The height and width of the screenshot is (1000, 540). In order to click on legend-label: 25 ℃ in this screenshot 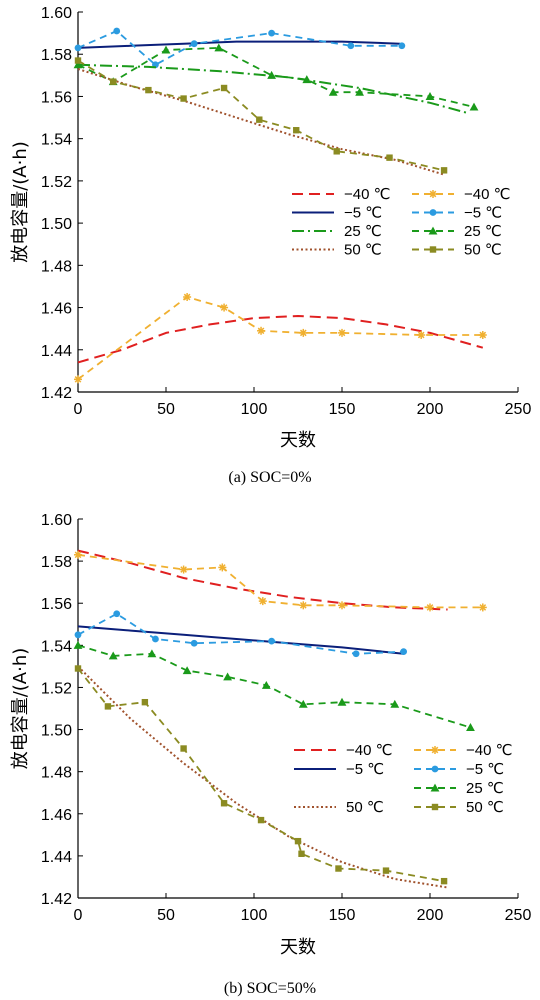, I will do `click(363, 231)`.